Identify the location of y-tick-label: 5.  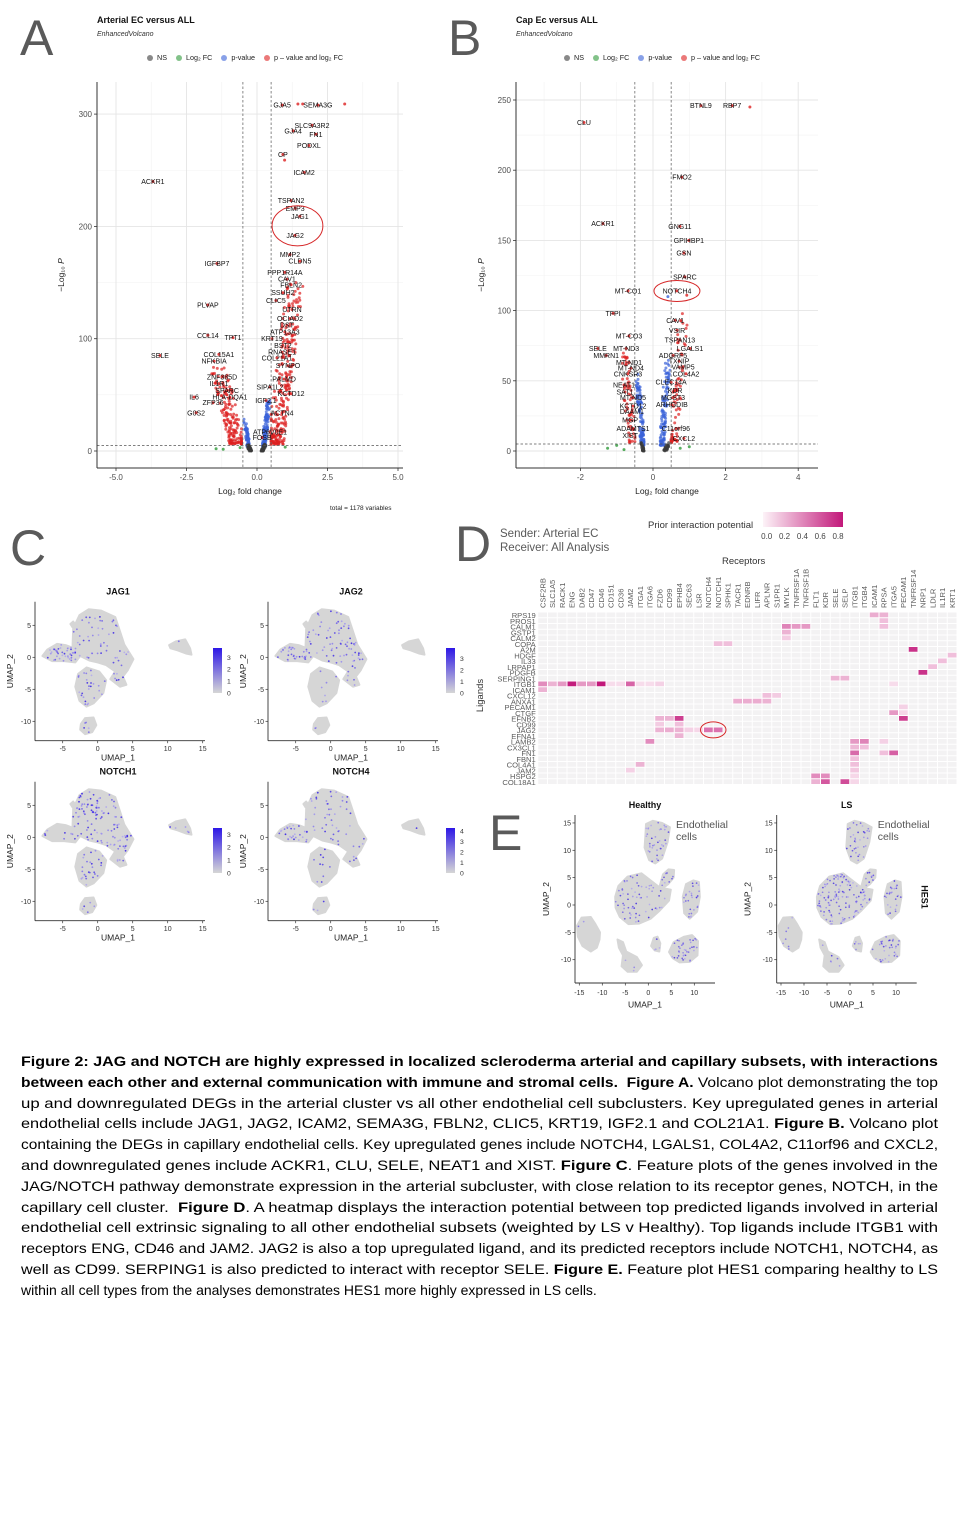
(771, 878).